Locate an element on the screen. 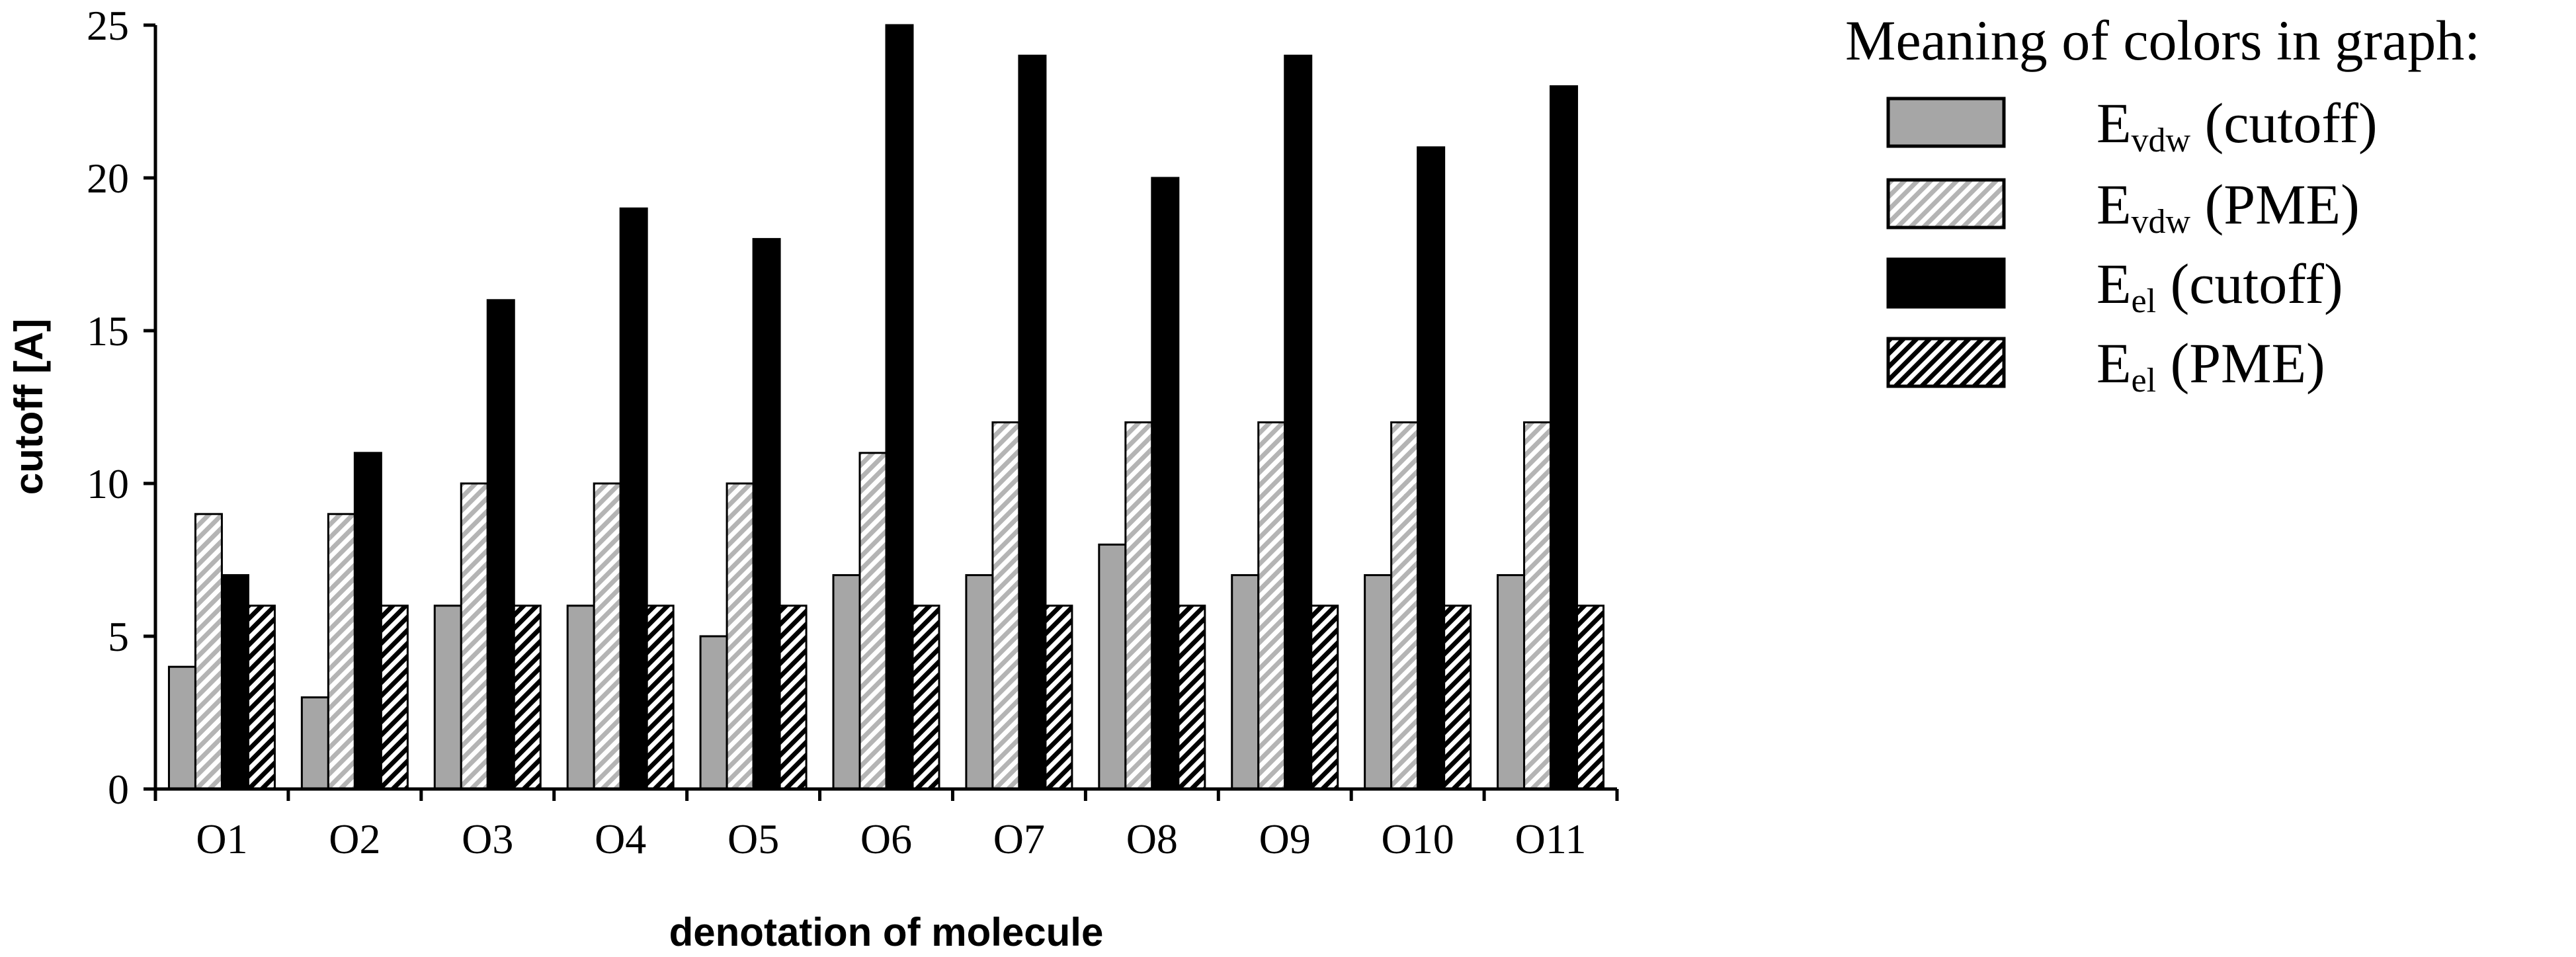 The height and width of the screenshot is (957, 2576). legend-label-4: Eel (PME) is located at coordinates (2211, 365).